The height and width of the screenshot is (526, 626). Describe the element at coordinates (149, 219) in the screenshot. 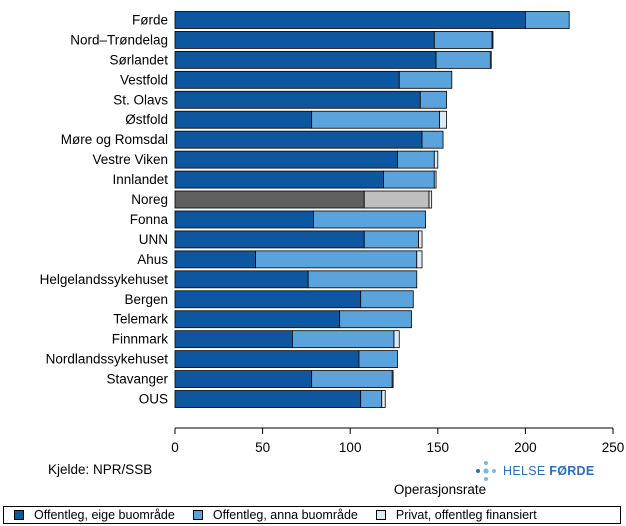

I see `category-label: Fonna` at that location.